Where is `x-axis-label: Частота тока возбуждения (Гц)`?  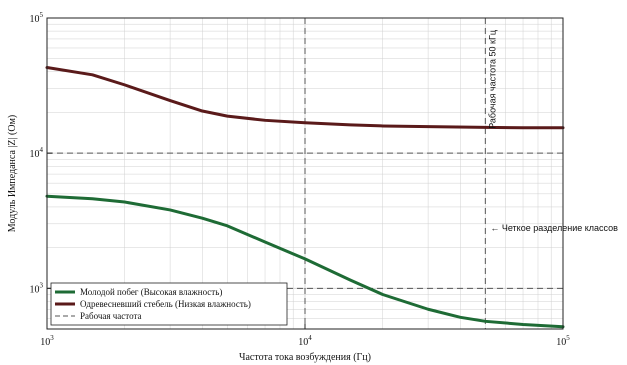 x-axis-label: Частота тока возбуждения (Гц) is located at coordinates (305, 357).